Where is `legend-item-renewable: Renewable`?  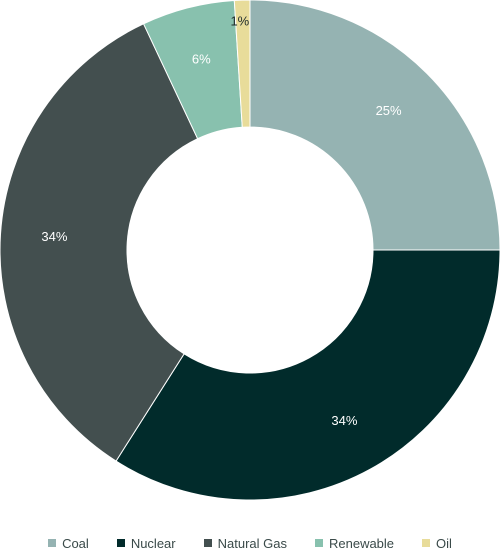
legend-item-renewable: Renewable is located at coordinates (354, 543).